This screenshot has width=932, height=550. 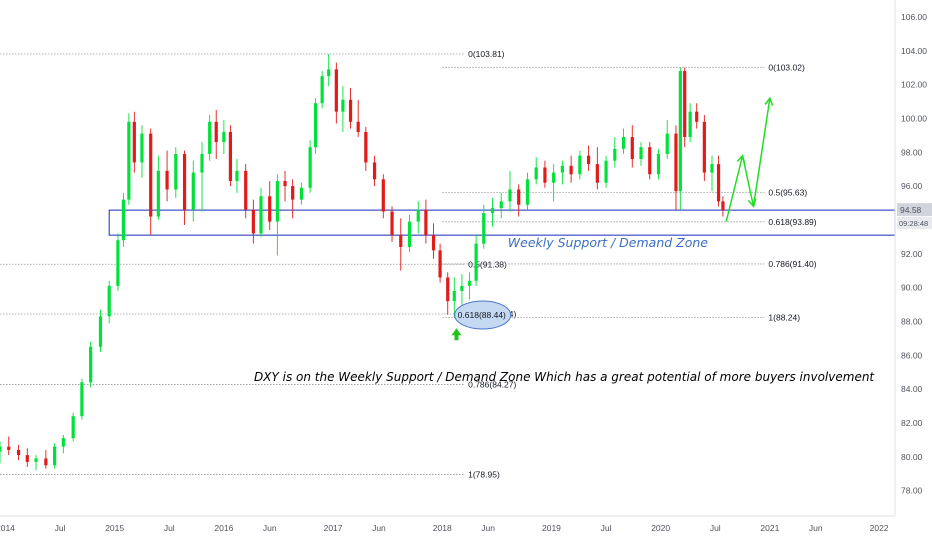 What do you see at coordinates (608, 242) in the screenshot?
I see `demand-zone-label: Weekly Support / Demand Zone` at bounding box center [608, 242].